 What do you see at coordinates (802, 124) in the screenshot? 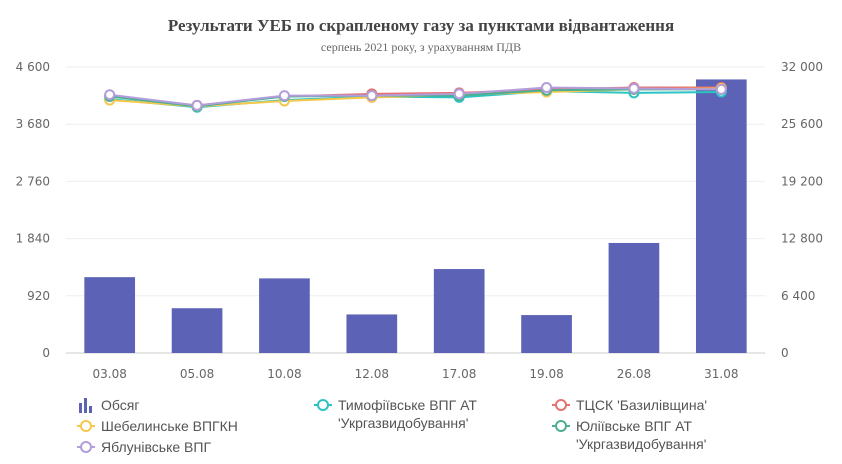
I see `y-right-tick-label: 25 600` at bounding box center [802, 124].